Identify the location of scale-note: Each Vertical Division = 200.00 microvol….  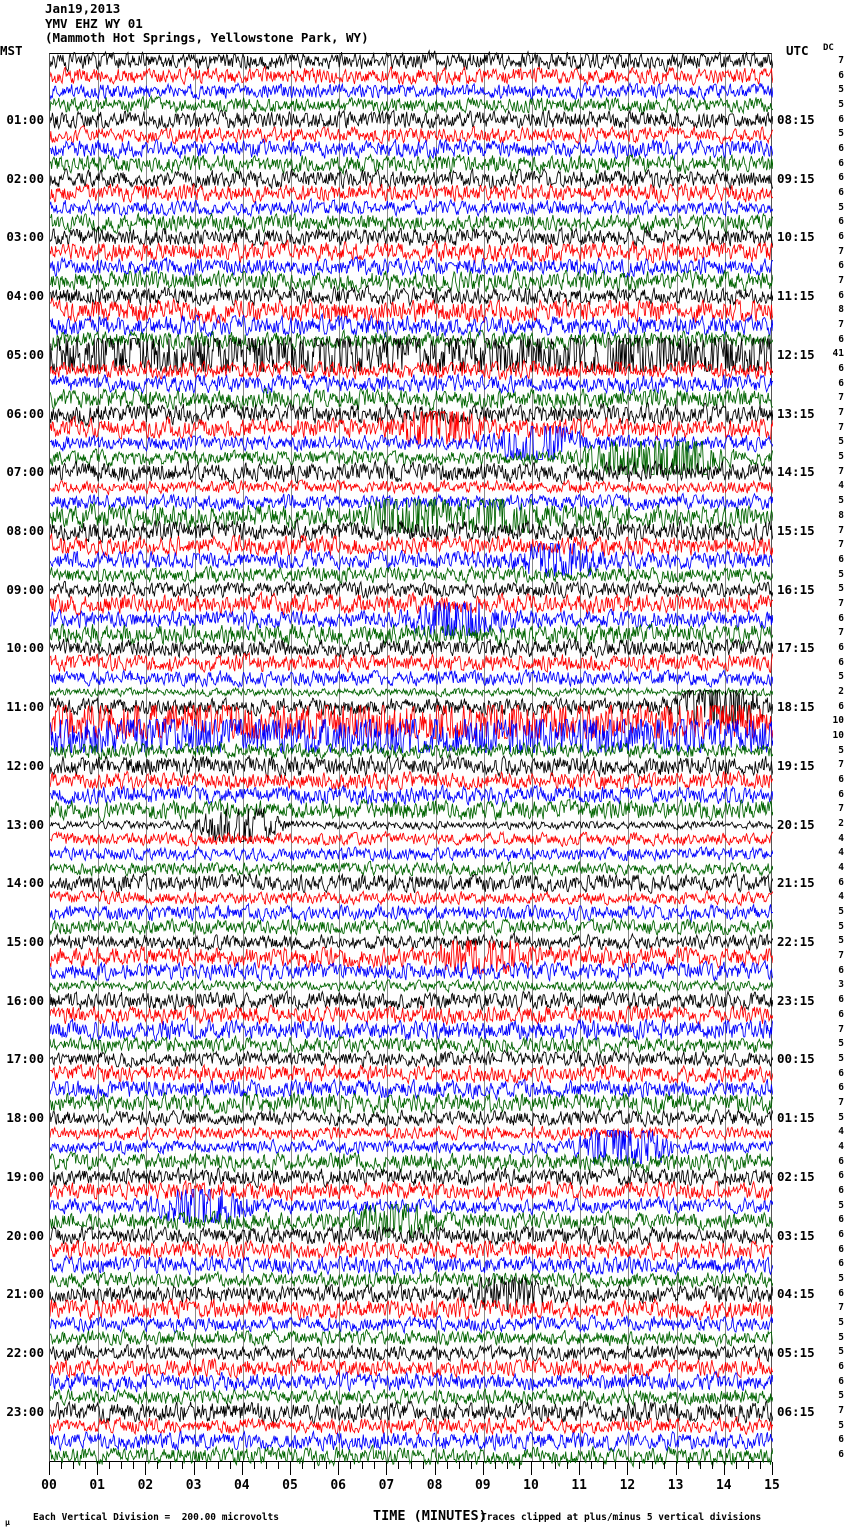
(156, 1517).